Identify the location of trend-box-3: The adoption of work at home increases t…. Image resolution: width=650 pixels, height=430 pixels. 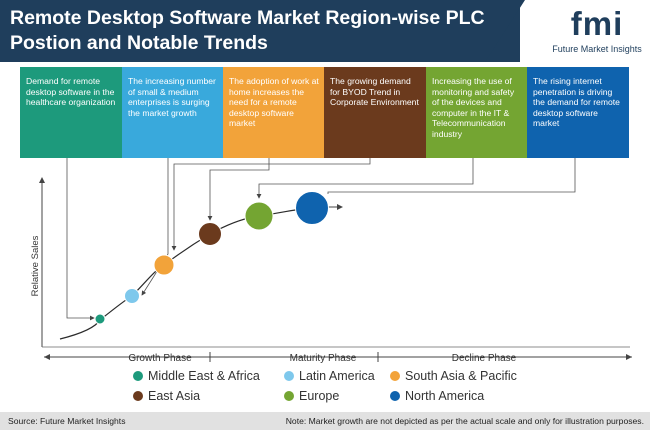
(273, 112).